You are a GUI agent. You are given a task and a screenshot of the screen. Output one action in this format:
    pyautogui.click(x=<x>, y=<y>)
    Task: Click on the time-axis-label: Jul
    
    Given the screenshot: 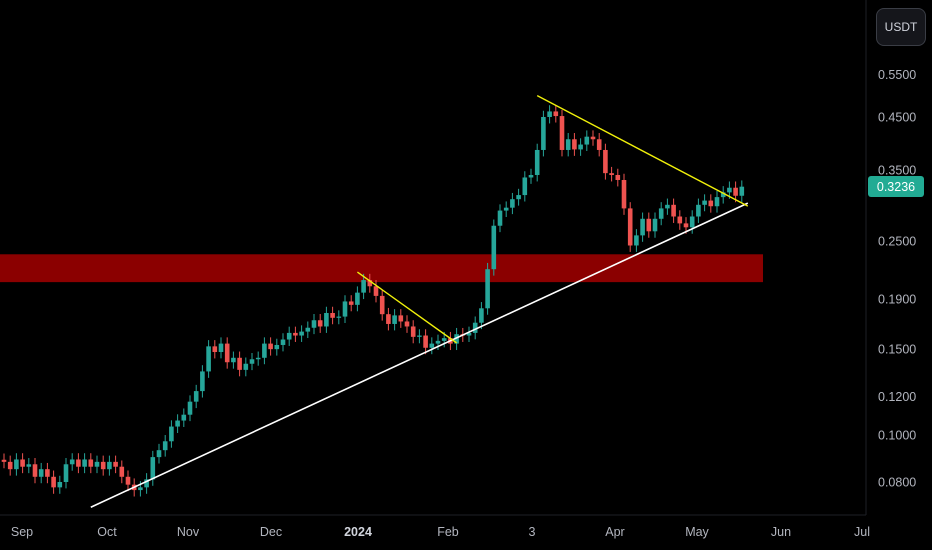 What is the action you would take?
    pyautogui.click(x=862, y=532)
    